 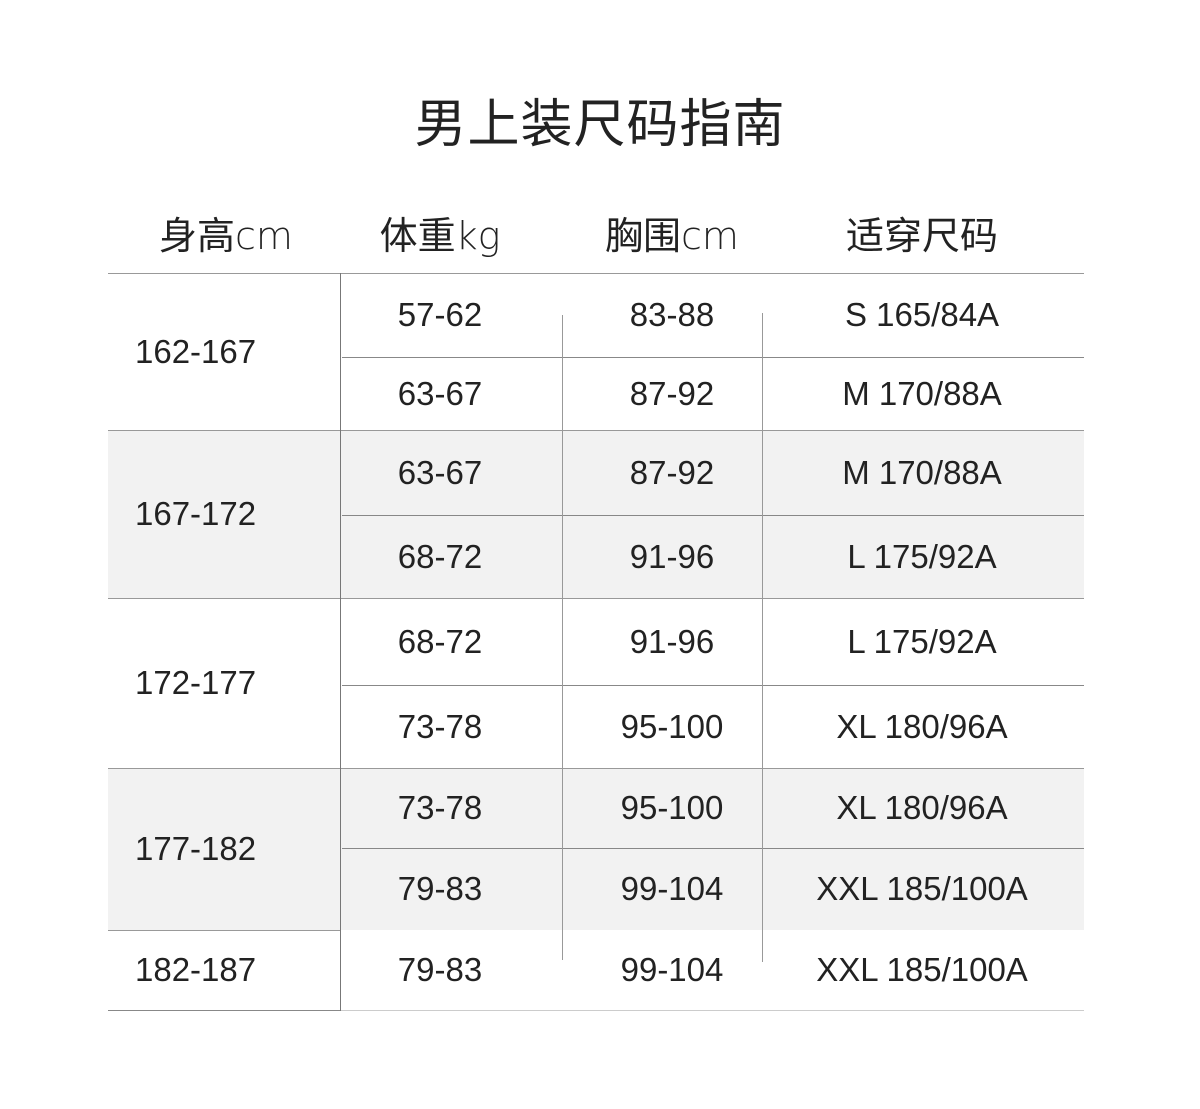 I want to click on header-size: 适穿尺码, so click(x=921, y=236).